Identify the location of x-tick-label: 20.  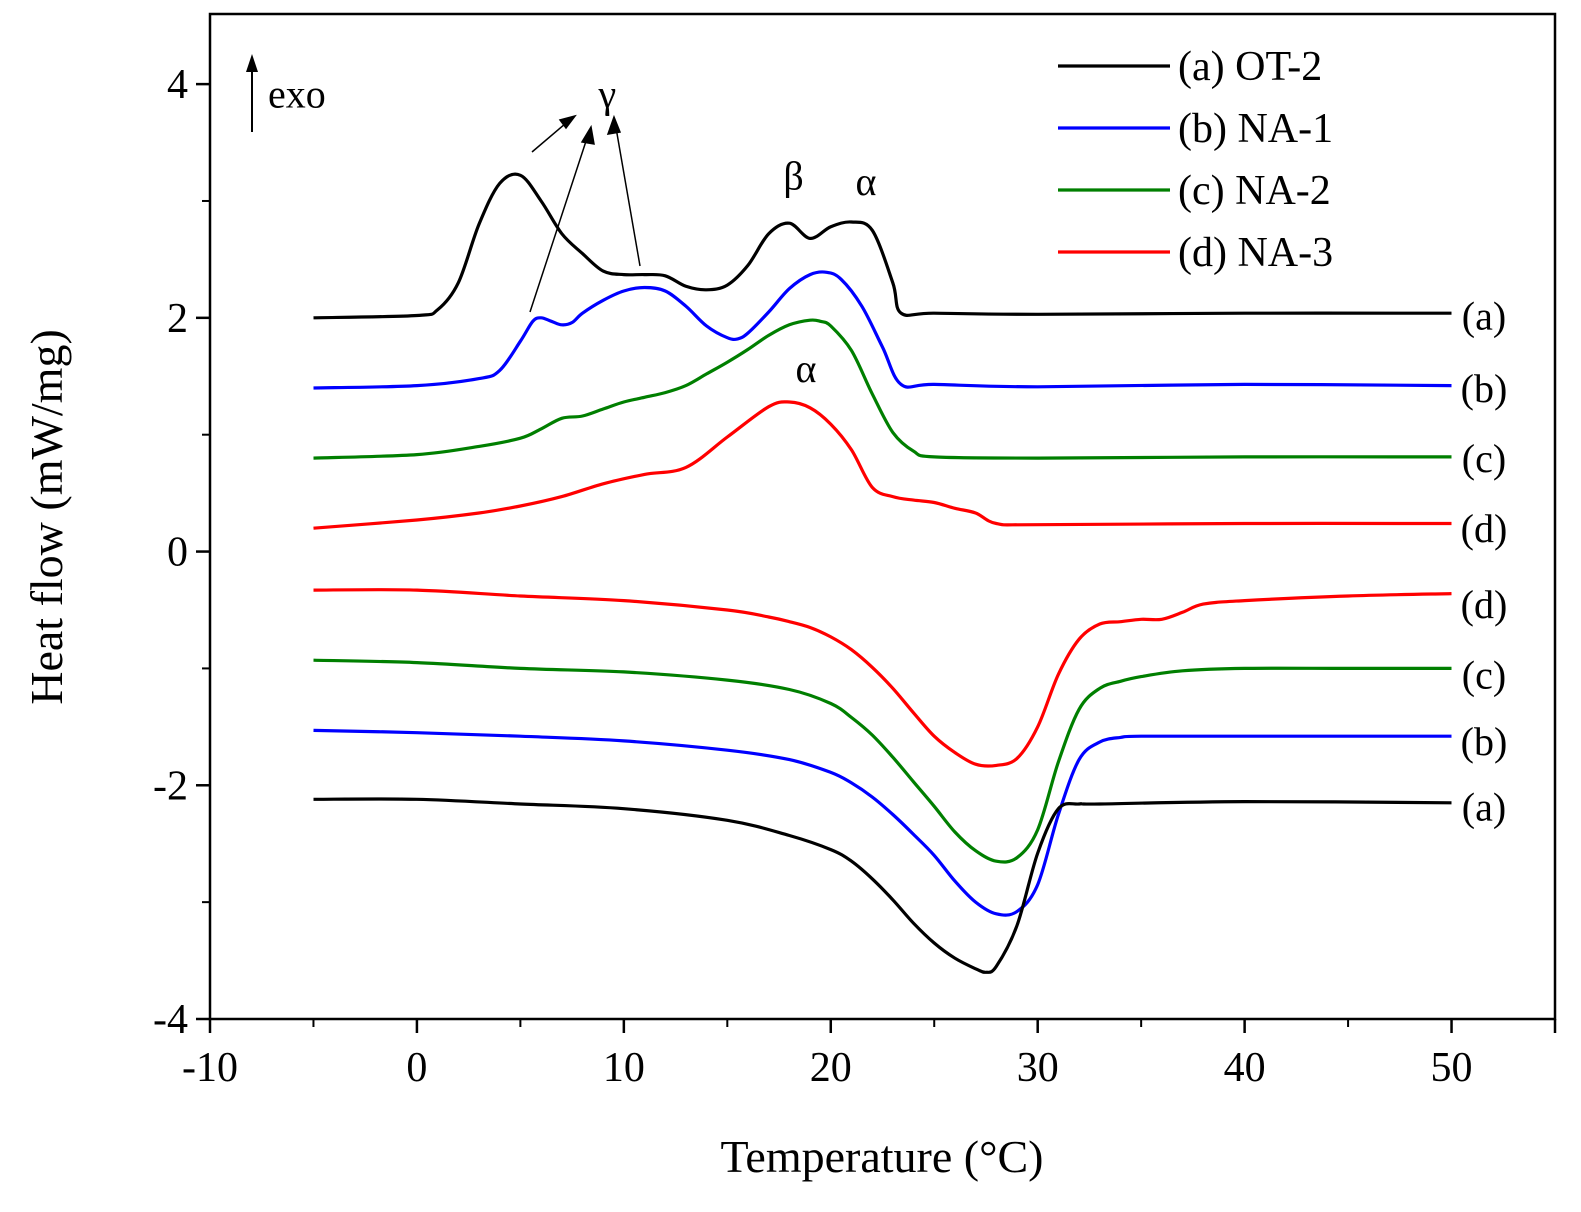
(831, 1068).